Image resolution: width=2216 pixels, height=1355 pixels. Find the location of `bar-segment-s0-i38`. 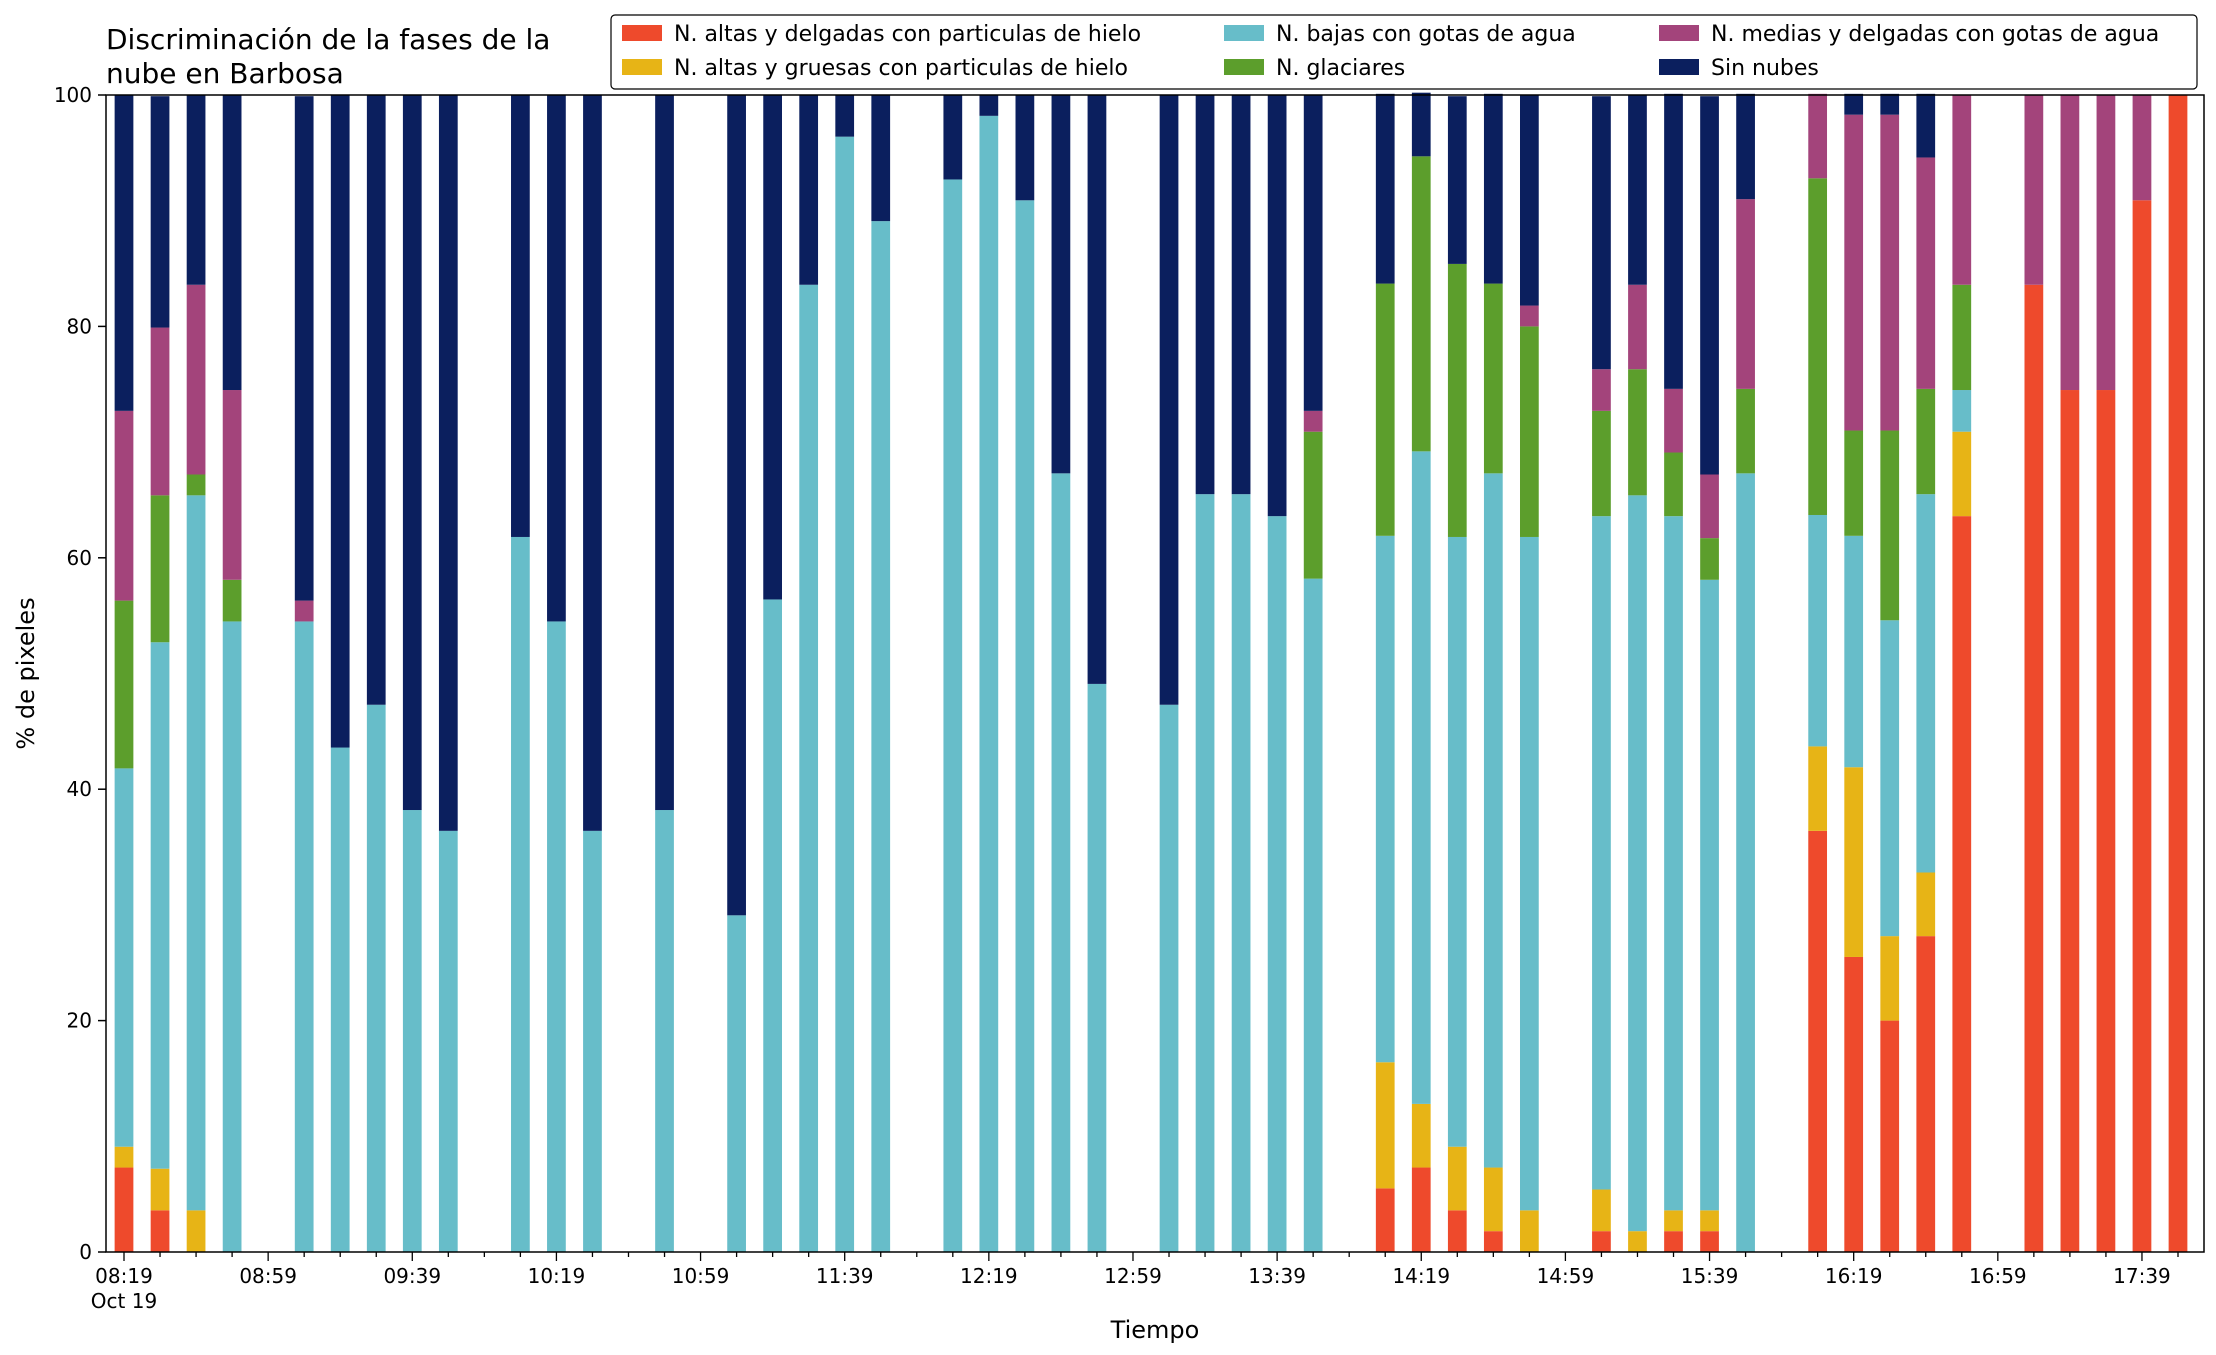

bar-segment-s0-i38 is located at coordinates (1493, 1241).